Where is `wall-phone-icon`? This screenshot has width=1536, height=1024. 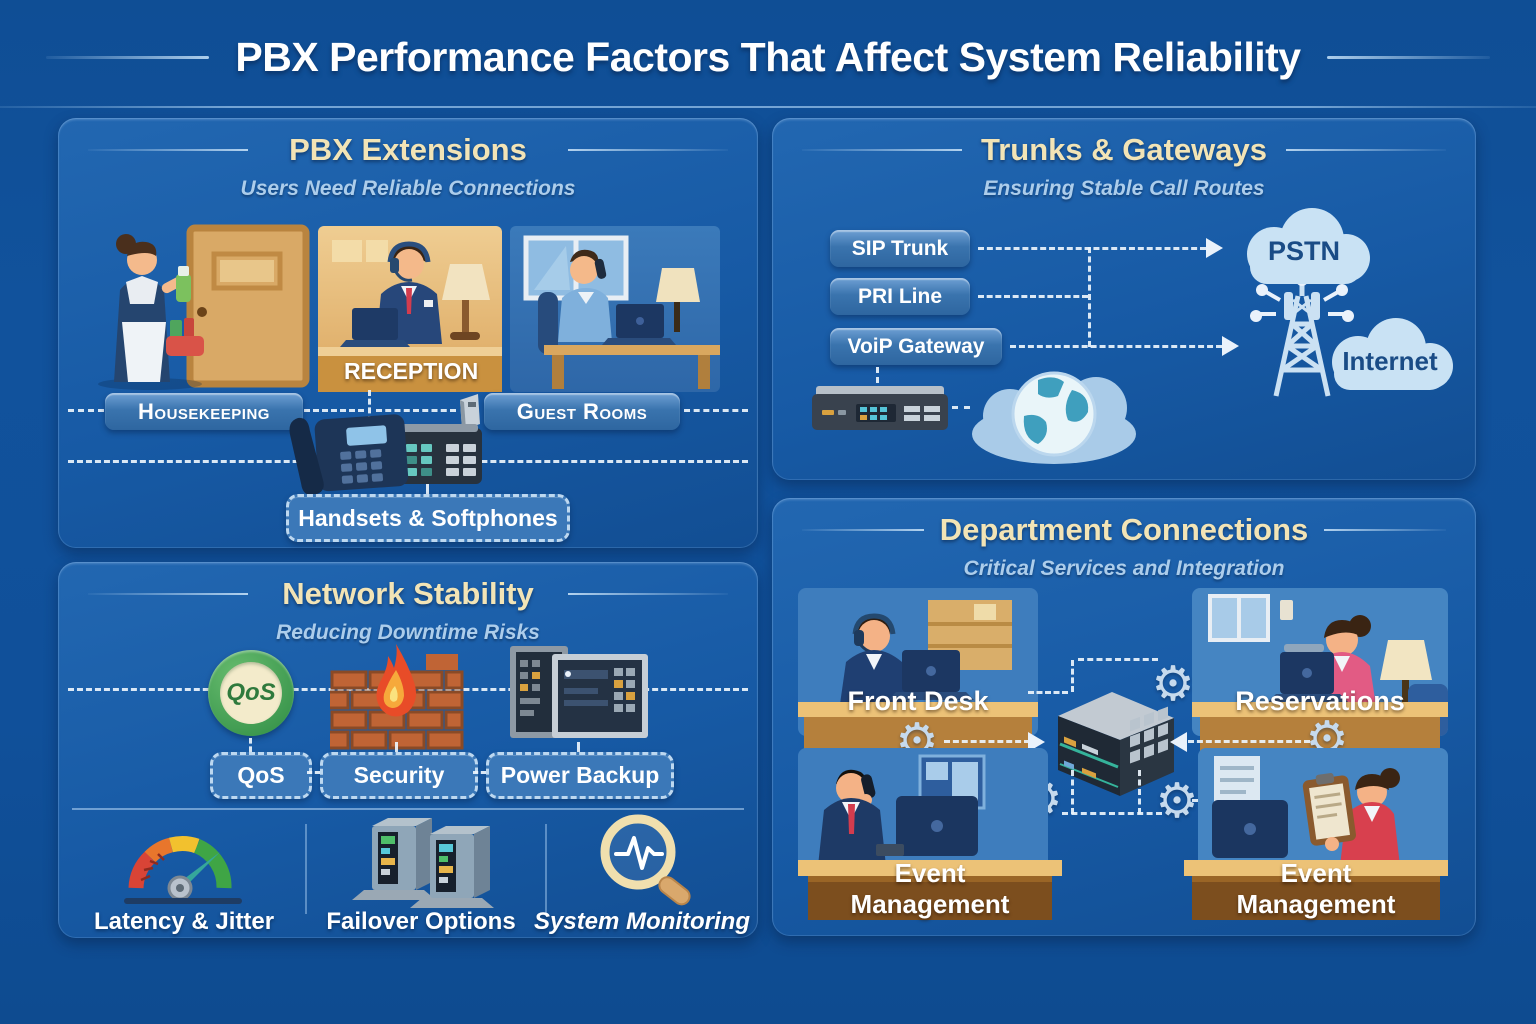 wall-phone-icon is located at coordinates (470, 412).